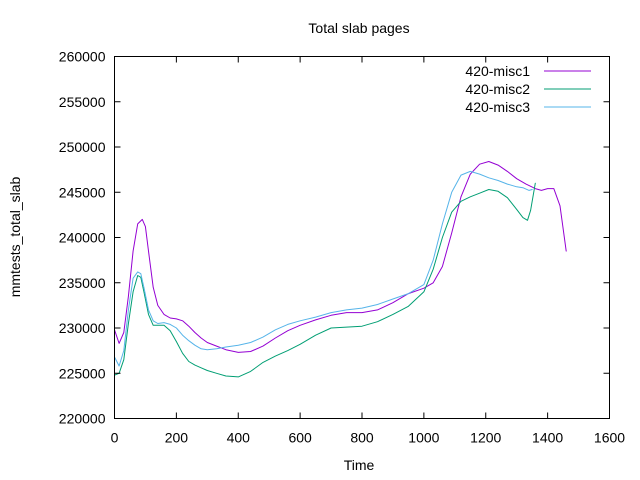 The image size is (640, 480). I want to click on x-tick-label: 1000, so click(423, 438).